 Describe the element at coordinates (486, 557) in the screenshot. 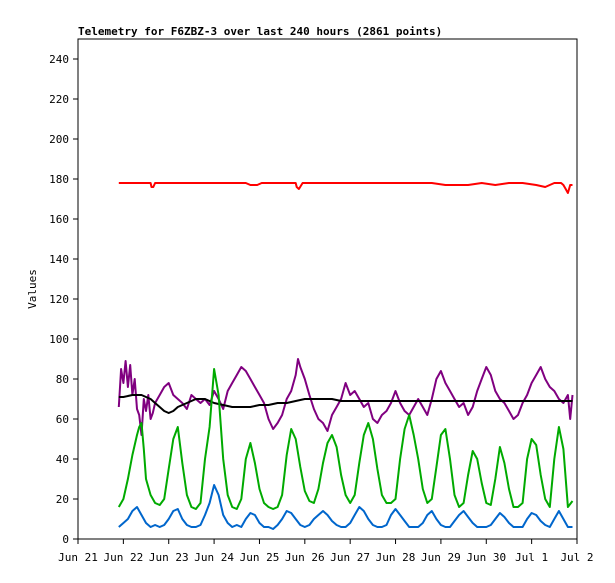

I see `x-tick-label: Jun 30` at that location.